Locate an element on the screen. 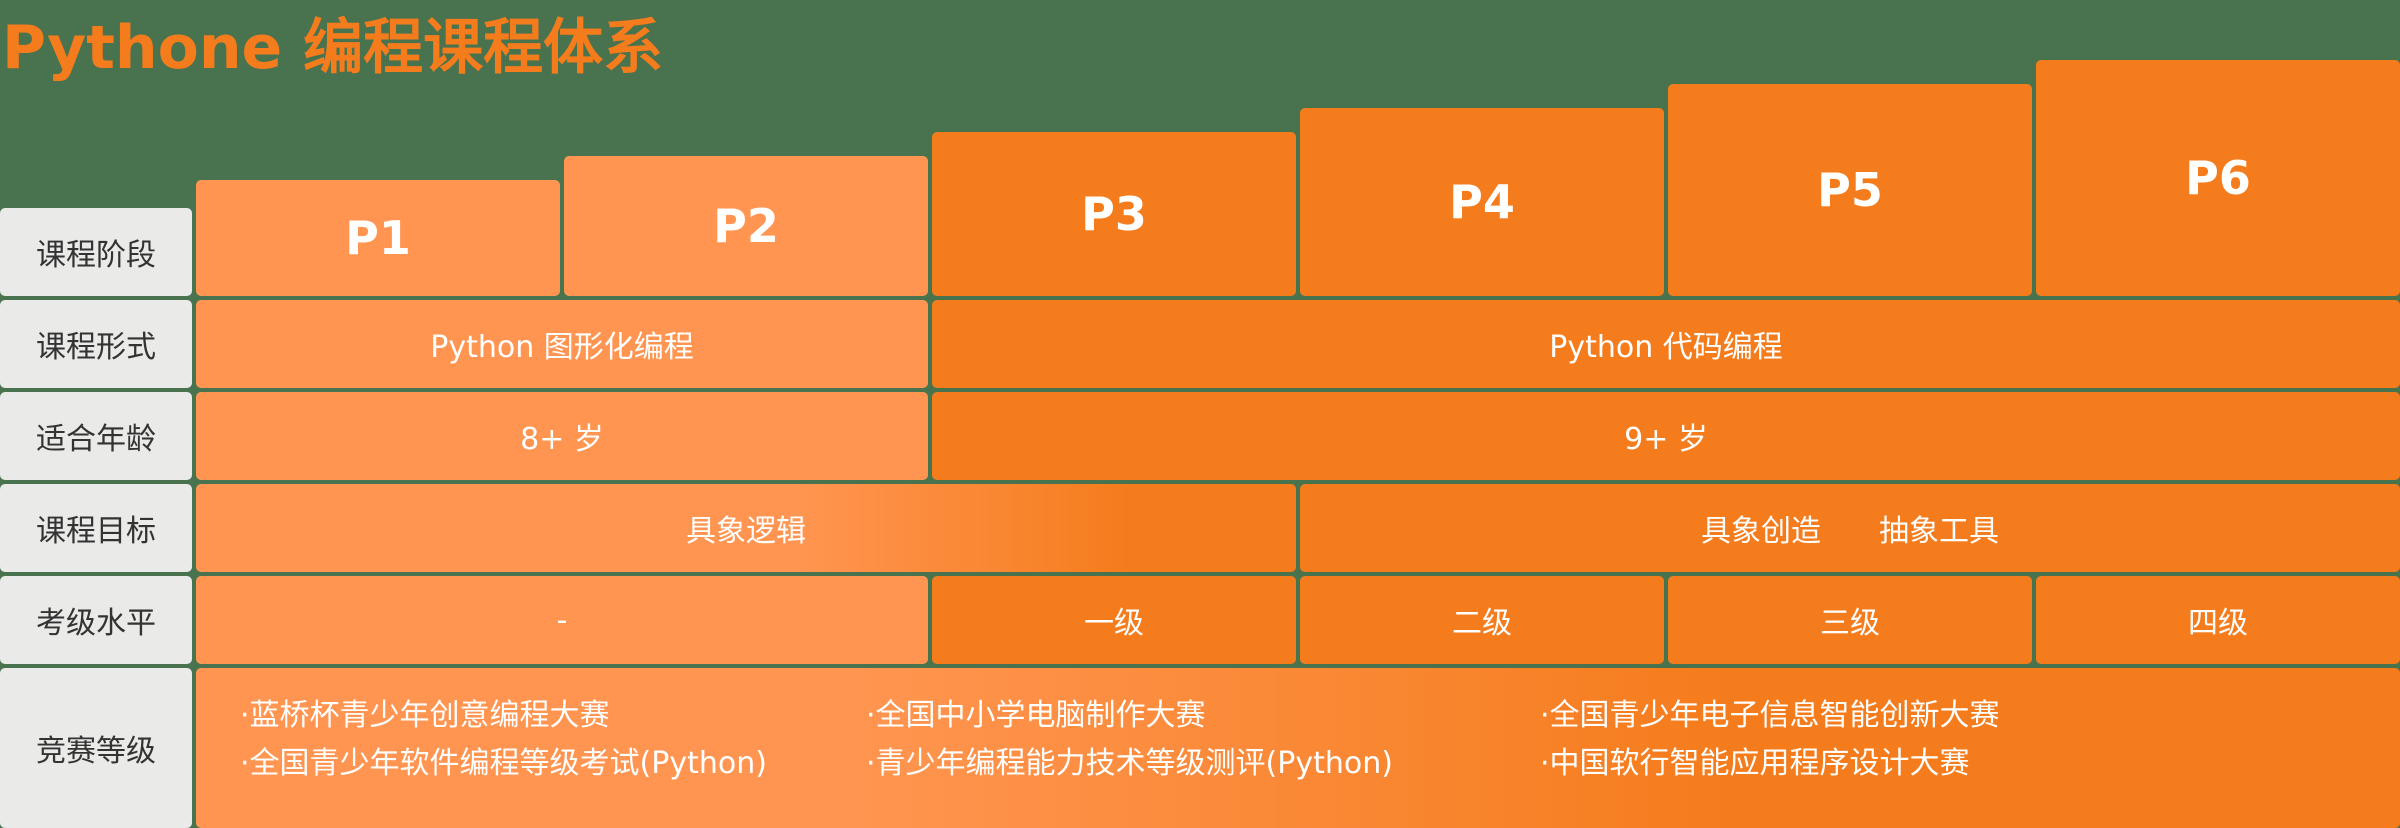  age-graphical: 8+ 岁 is located at coordinates (562, 436).